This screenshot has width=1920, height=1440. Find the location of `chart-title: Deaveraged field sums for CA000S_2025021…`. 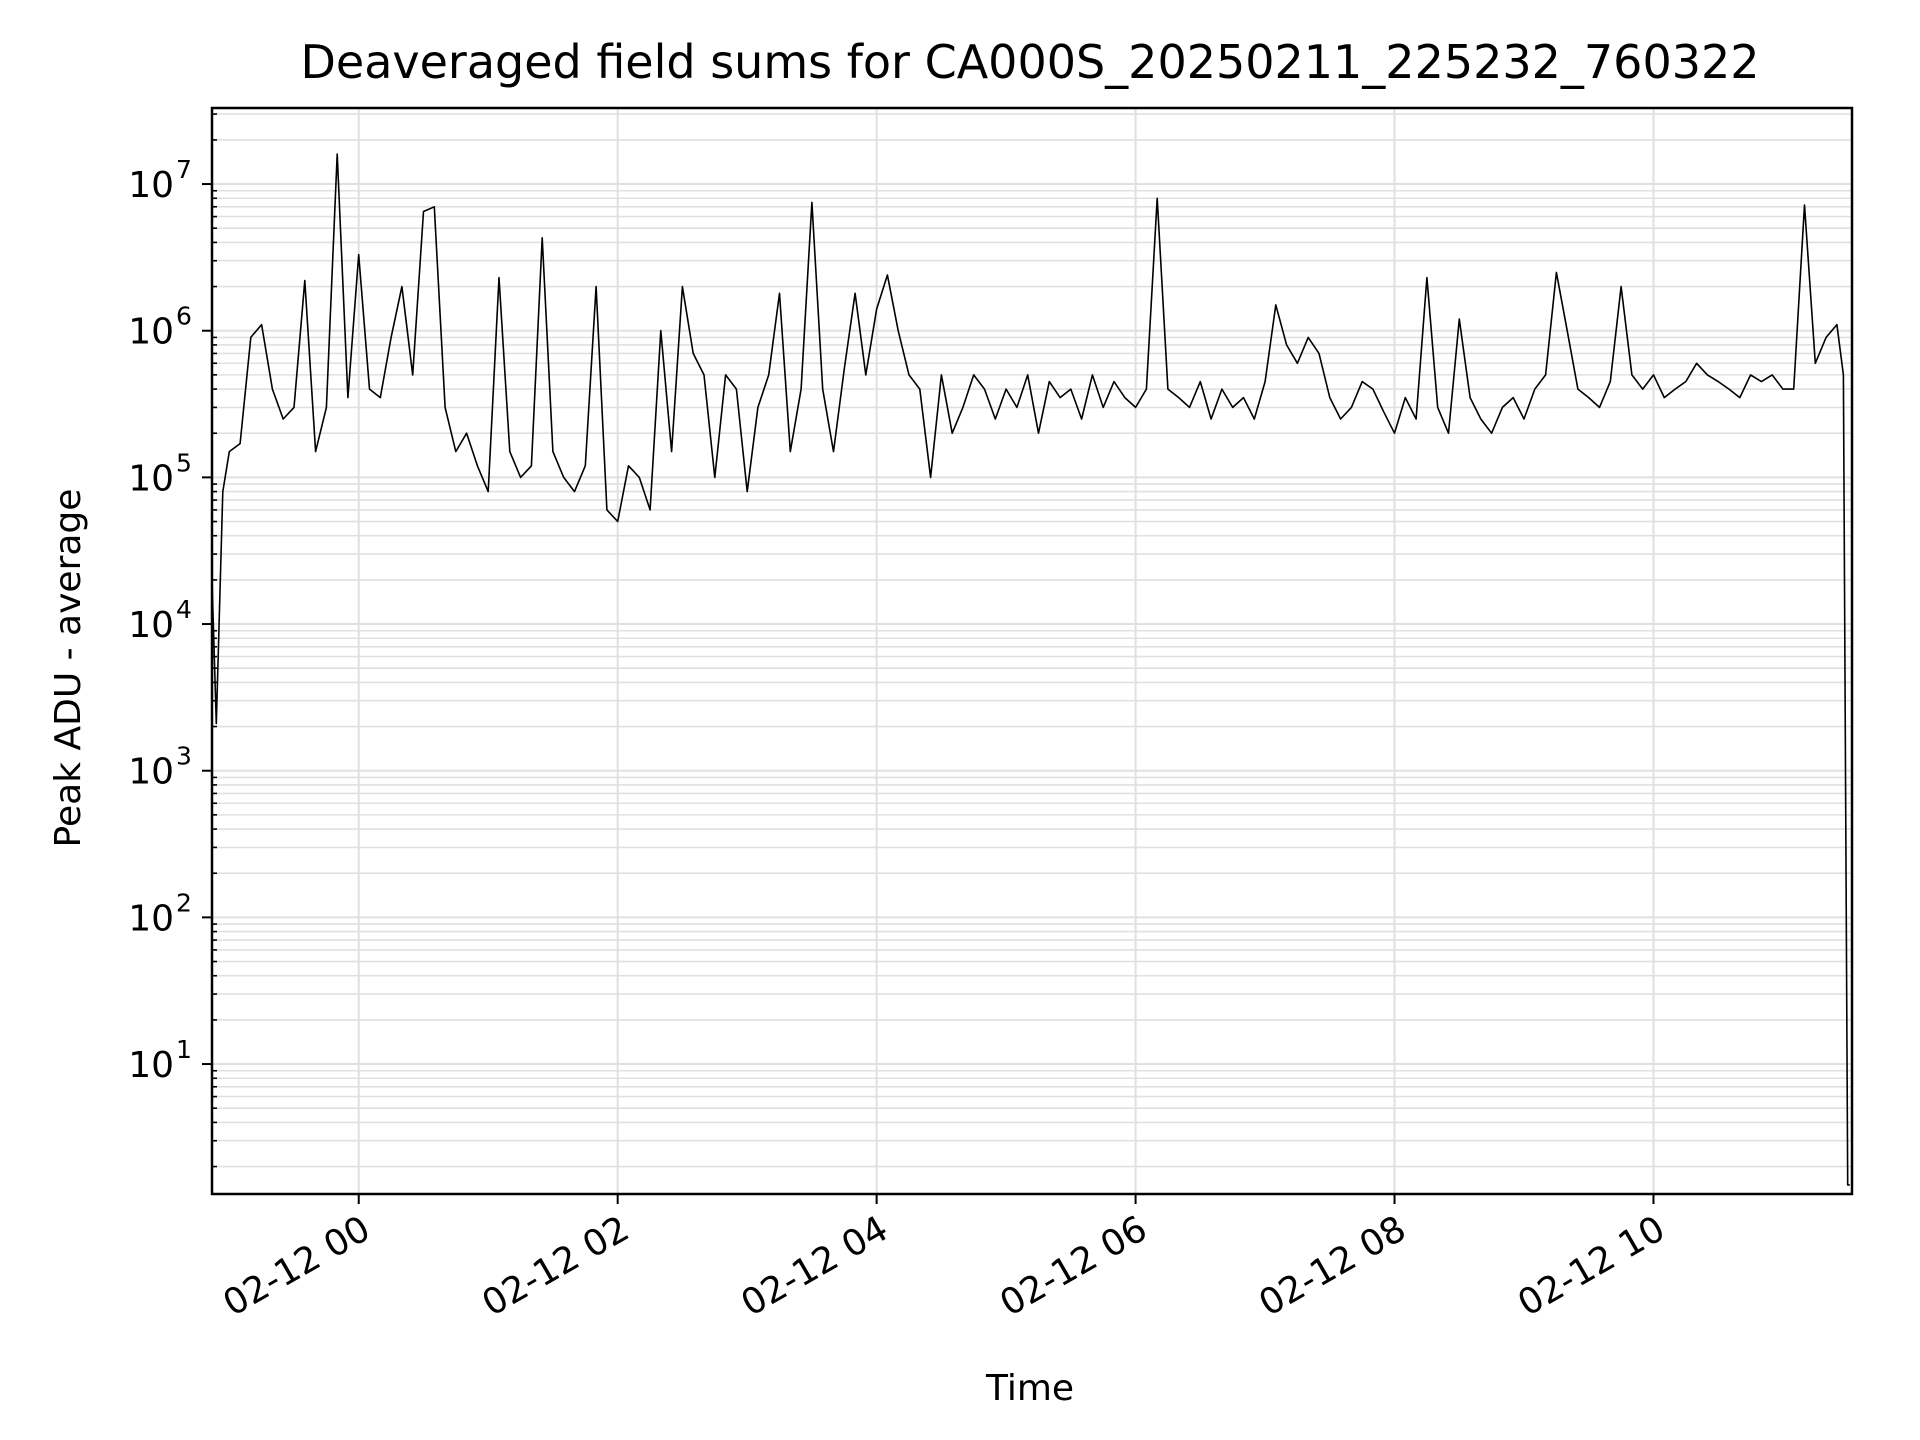

chart-title: Deaveraged field sums for CA000S_2025021… is located at coordinates (1029, 62).